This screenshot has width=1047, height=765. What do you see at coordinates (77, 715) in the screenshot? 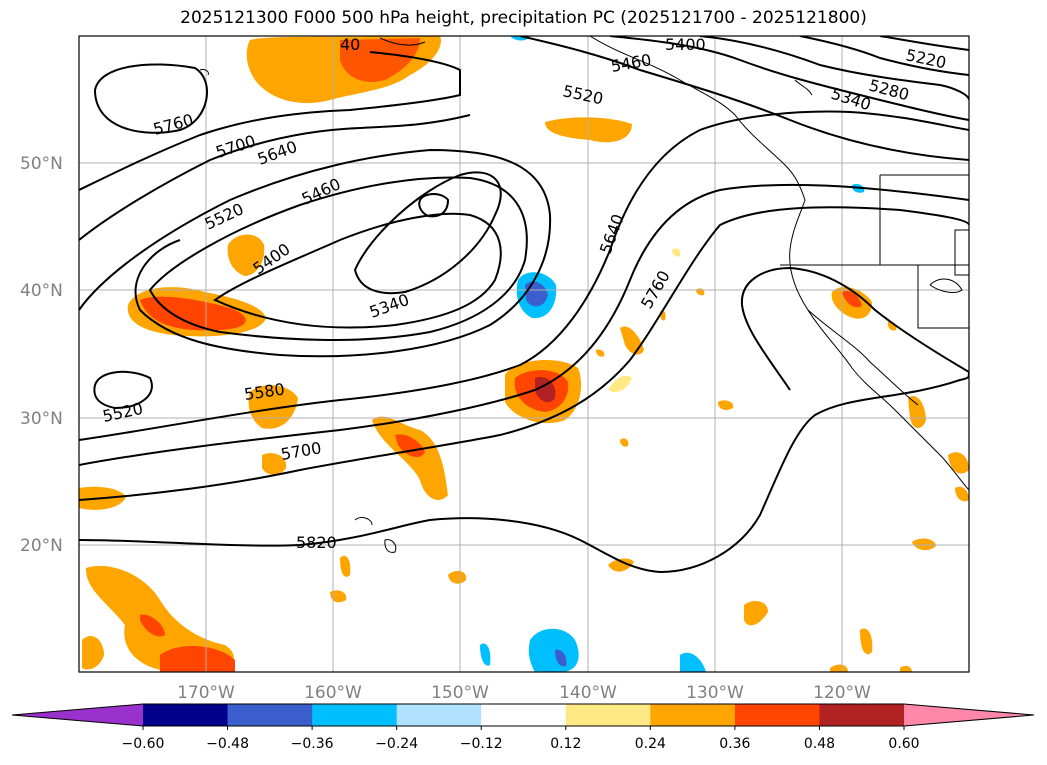
I see `colorbar-extend-low` at bounding box center [77, 715].